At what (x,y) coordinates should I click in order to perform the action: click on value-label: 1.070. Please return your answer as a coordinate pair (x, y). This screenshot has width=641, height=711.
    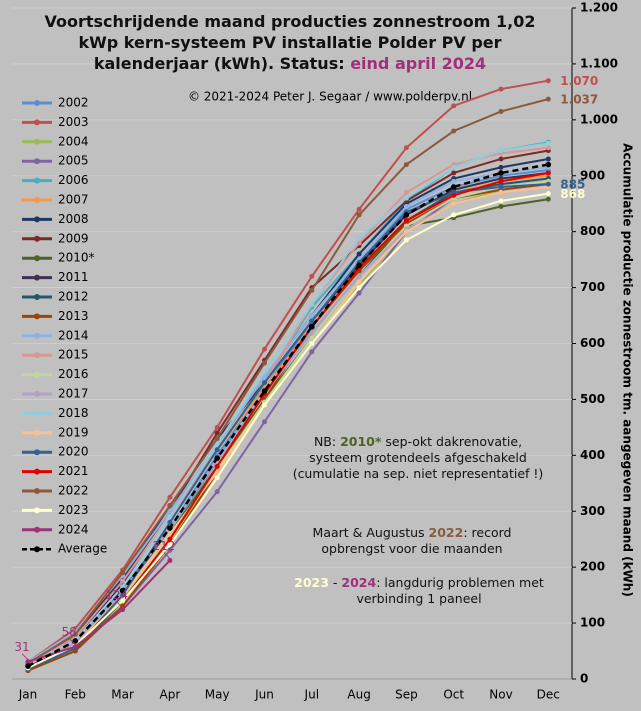
    Looking at the image, I should click on (579, 81).